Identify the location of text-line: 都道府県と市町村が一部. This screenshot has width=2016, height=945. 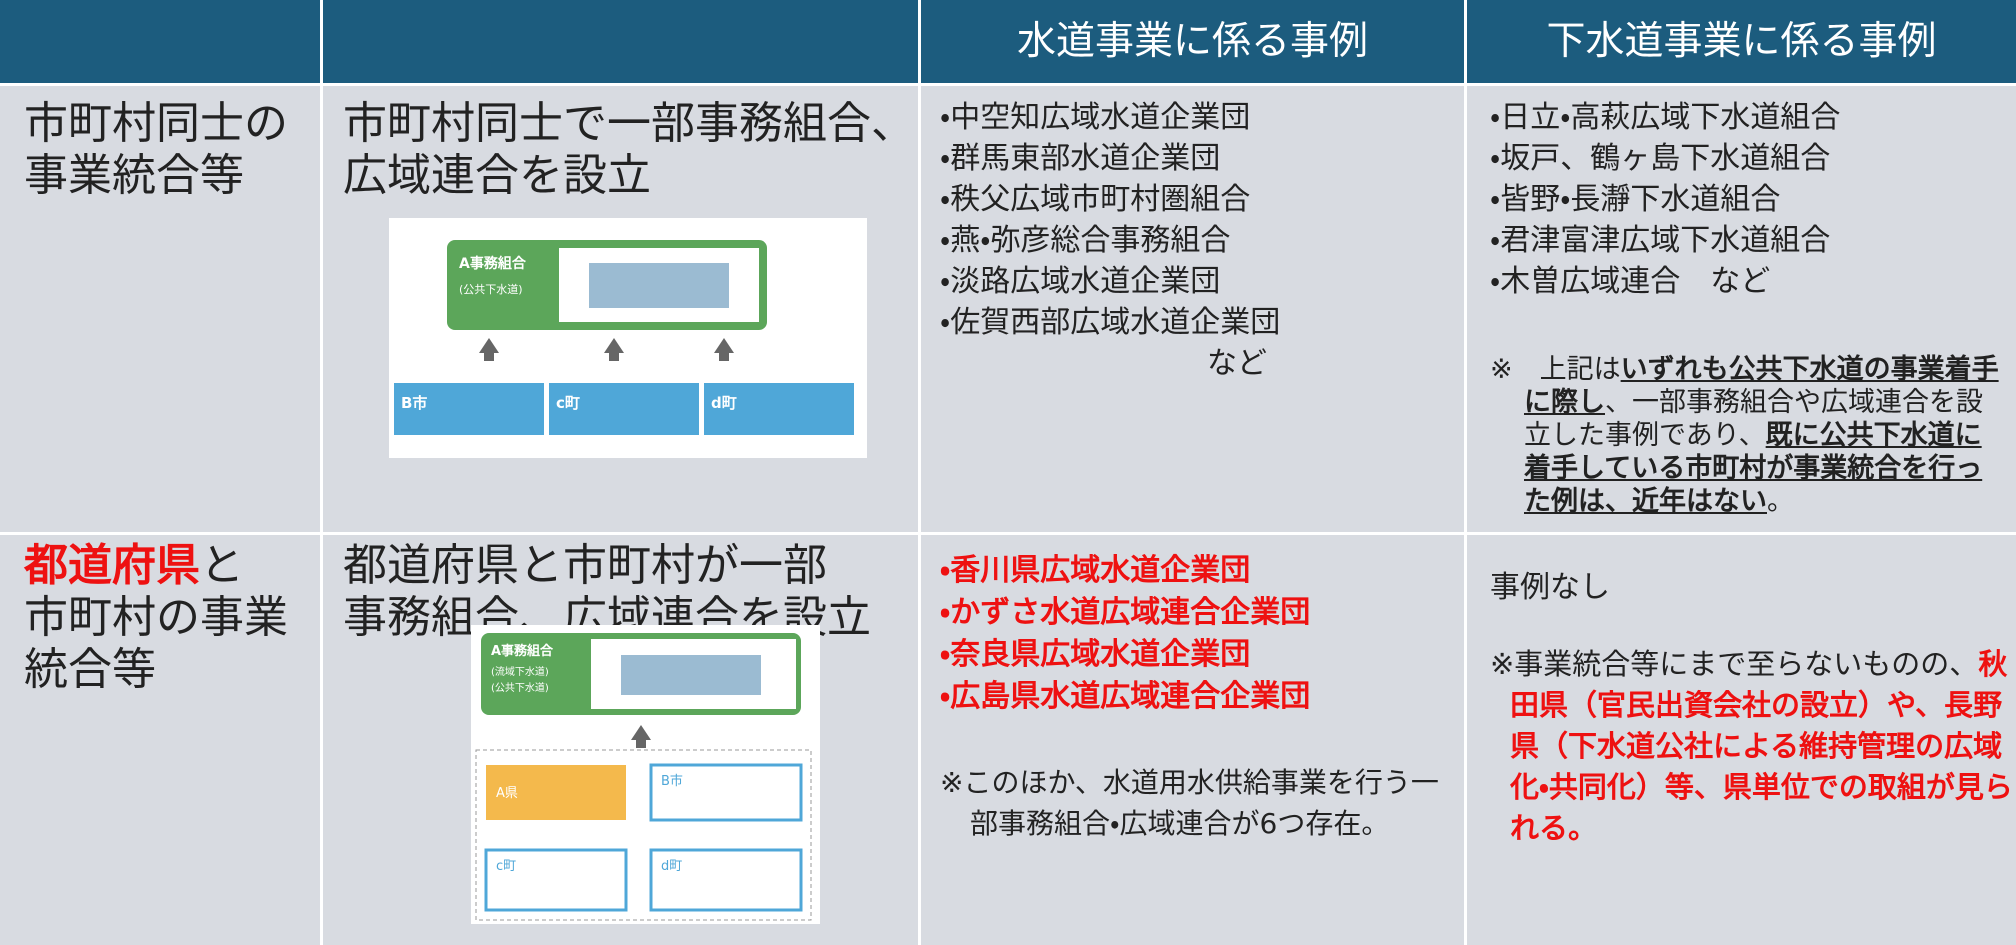
(585, 565).